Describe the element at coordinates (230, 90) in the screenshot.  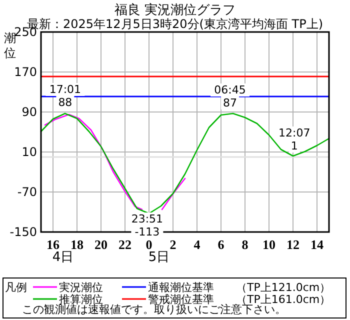
I see `annotation: 06:45` at that location.